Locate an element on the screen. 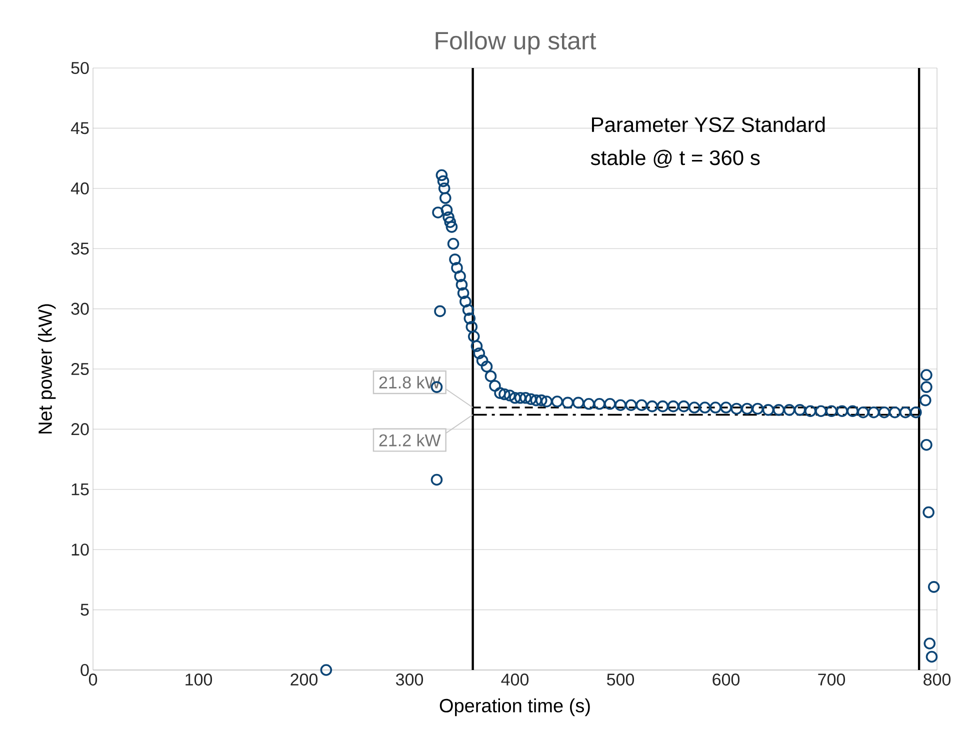 This screenshot has width=957, height=754. ref-line-label: 21.8 kW is located at coordinates (410, 382).